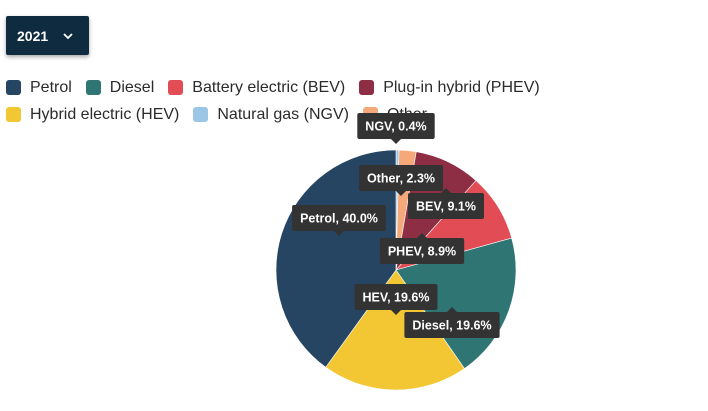  I want to click on legend-item: Plug-in hybrid (PHEV), so click(449, 87).